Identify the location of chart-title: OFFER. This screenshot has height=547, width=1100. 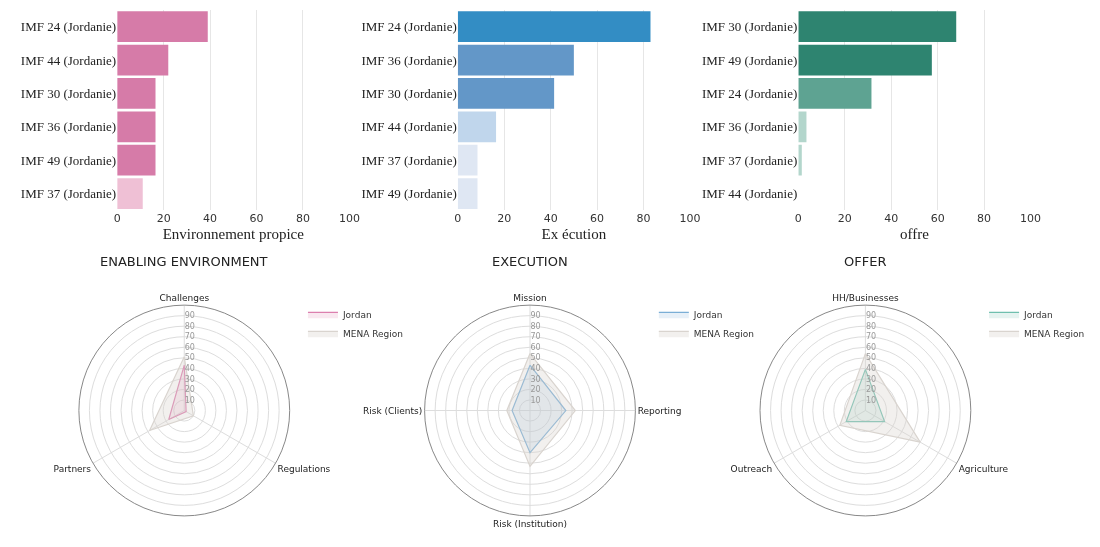
(865, 261).